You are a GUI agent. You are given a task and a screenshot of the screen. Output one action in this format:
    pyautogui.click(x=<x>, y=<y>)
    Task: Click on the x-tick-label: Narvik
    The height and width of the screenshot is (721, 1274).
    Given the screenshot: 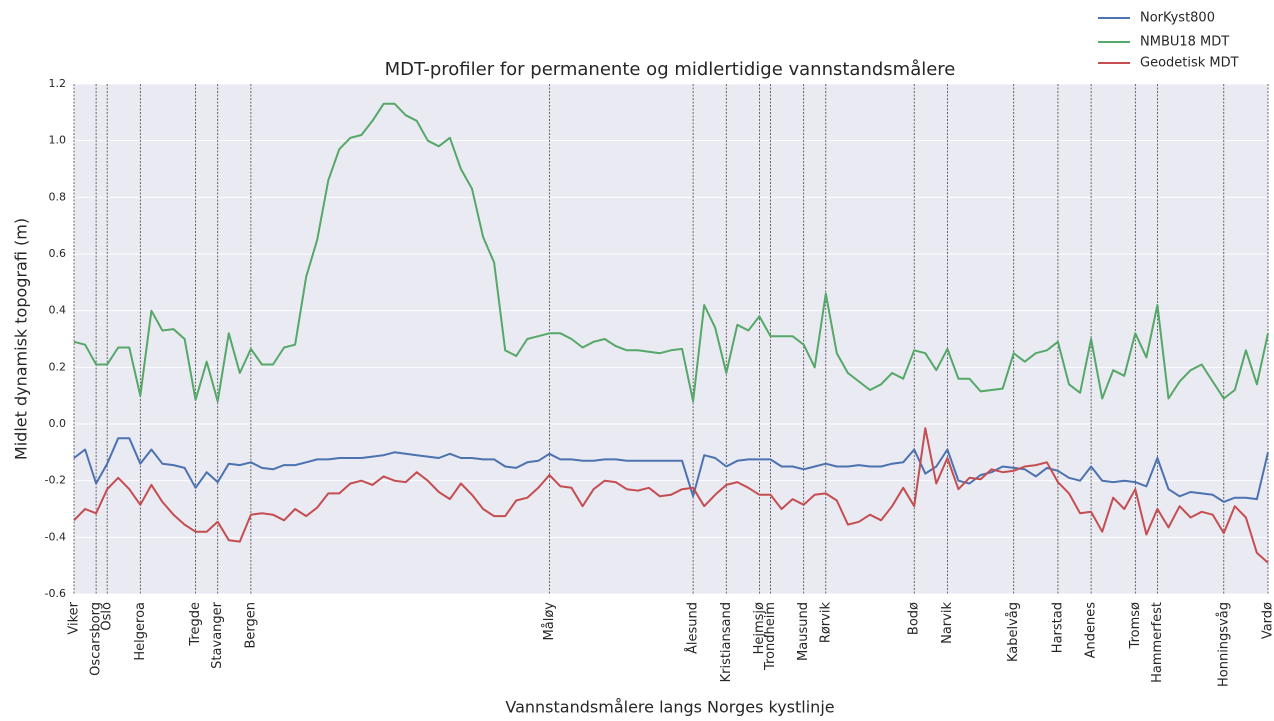 What is the action you would take?
    pyautogui.click(x=947, y=623)
    